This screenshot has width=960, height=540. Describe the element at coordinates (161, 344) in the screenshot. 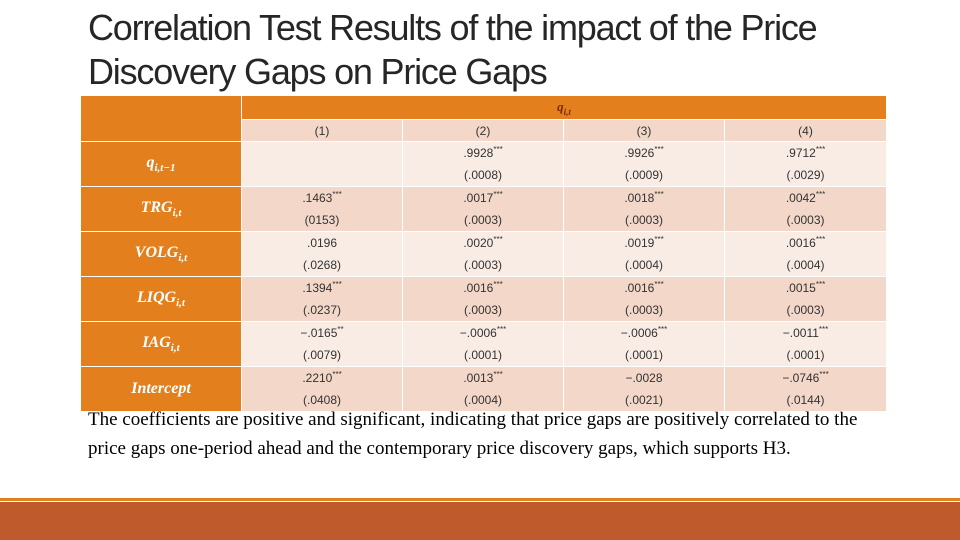

I see `row-label: IAGi,t` at that location.